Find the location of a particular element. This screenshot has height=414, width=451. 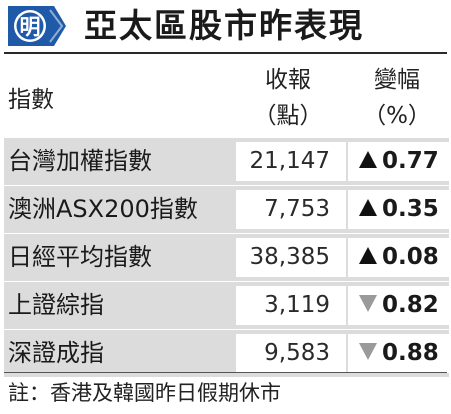

change-cell: 0.82 is located at coordinates (398, 305).